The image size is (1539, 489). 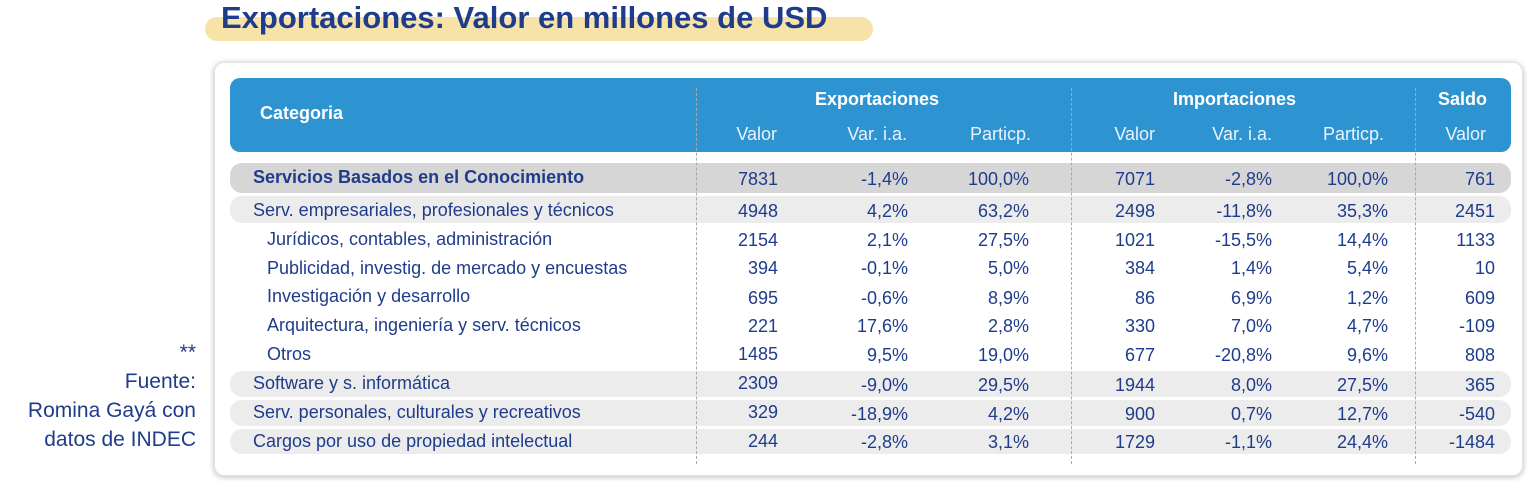 What do you see at coordinates (1003, 211) in the screenshot?
I see `table-cell: 63,2%` at bounding box center [1003, 211].